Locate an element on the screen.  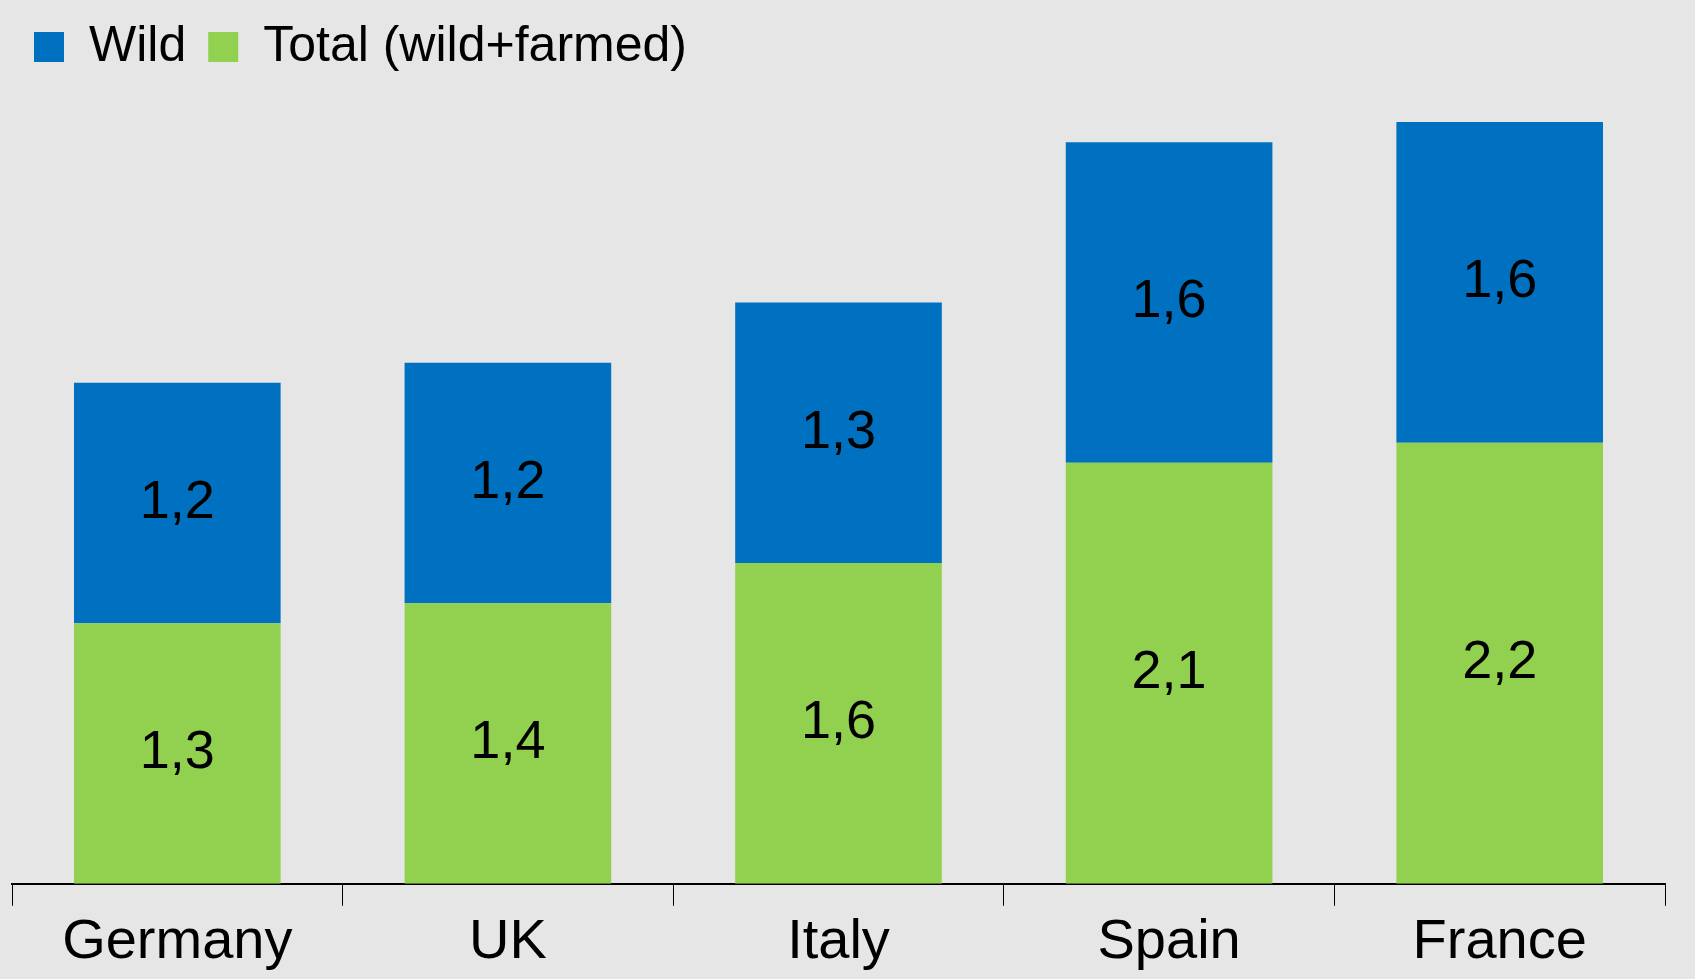
legend-label: Wild is located at coordinates (138, 43).